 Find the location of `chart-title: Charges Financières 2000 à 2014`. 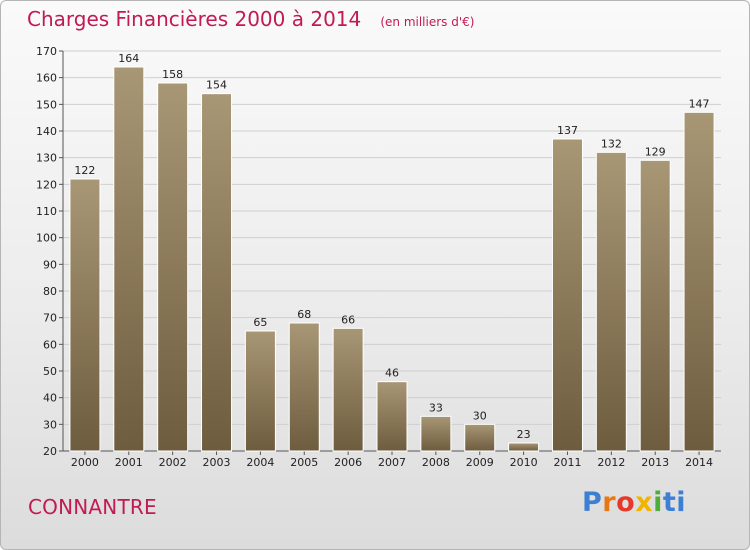

chart-title: Charges Financières 2000 à 2014 is located at coordinates (194, 19).